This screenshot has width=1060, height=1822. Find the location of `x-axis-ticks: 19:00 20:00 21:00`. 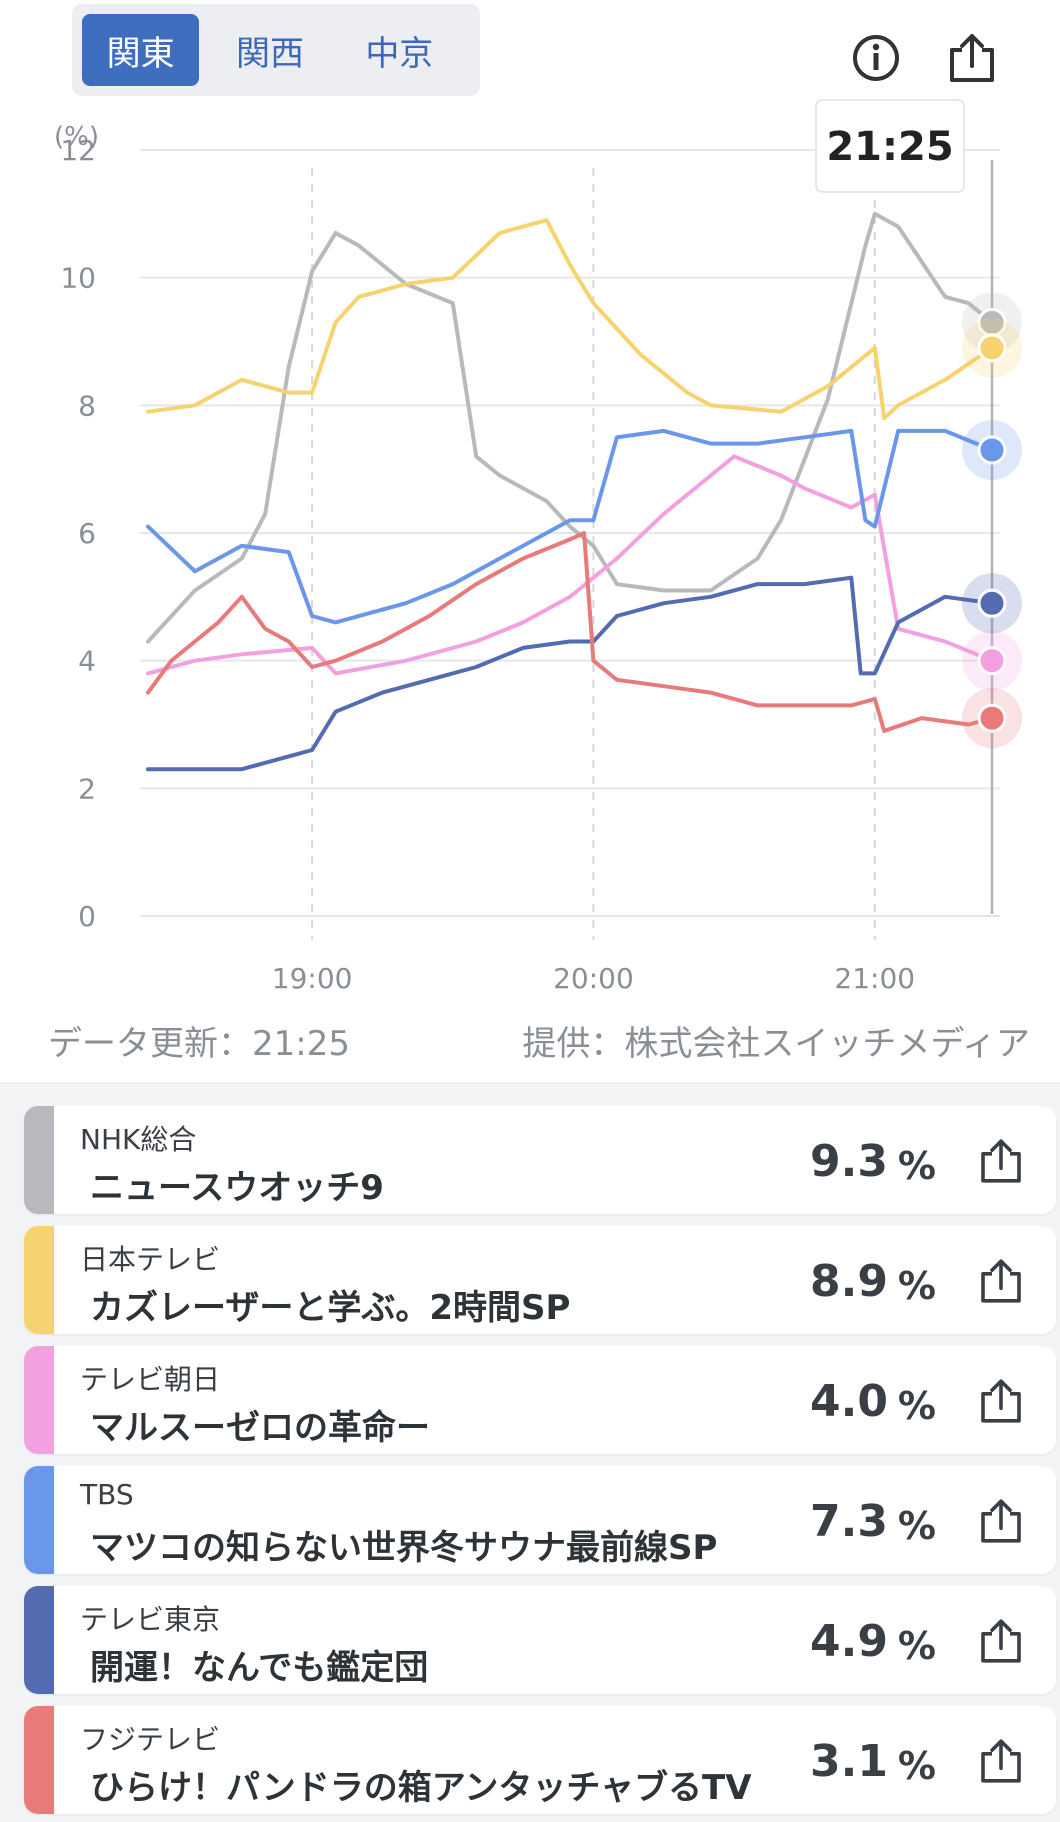

x-axis-ticks: 19:00 20:00 21:00 is located at coordinates (593, 978).